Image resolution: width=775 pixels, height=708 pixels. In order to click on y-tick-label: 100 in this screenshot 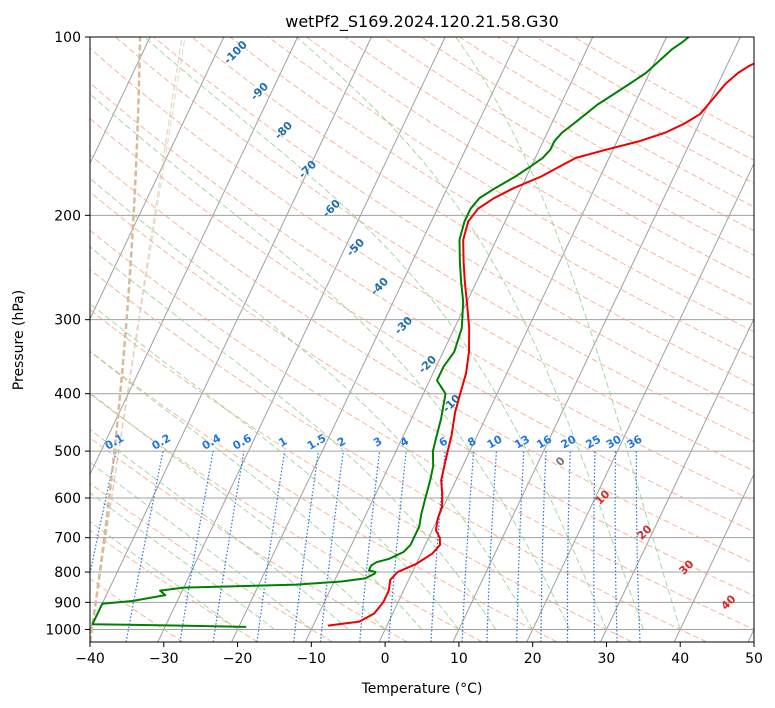, I will do `click(67, 38)`.